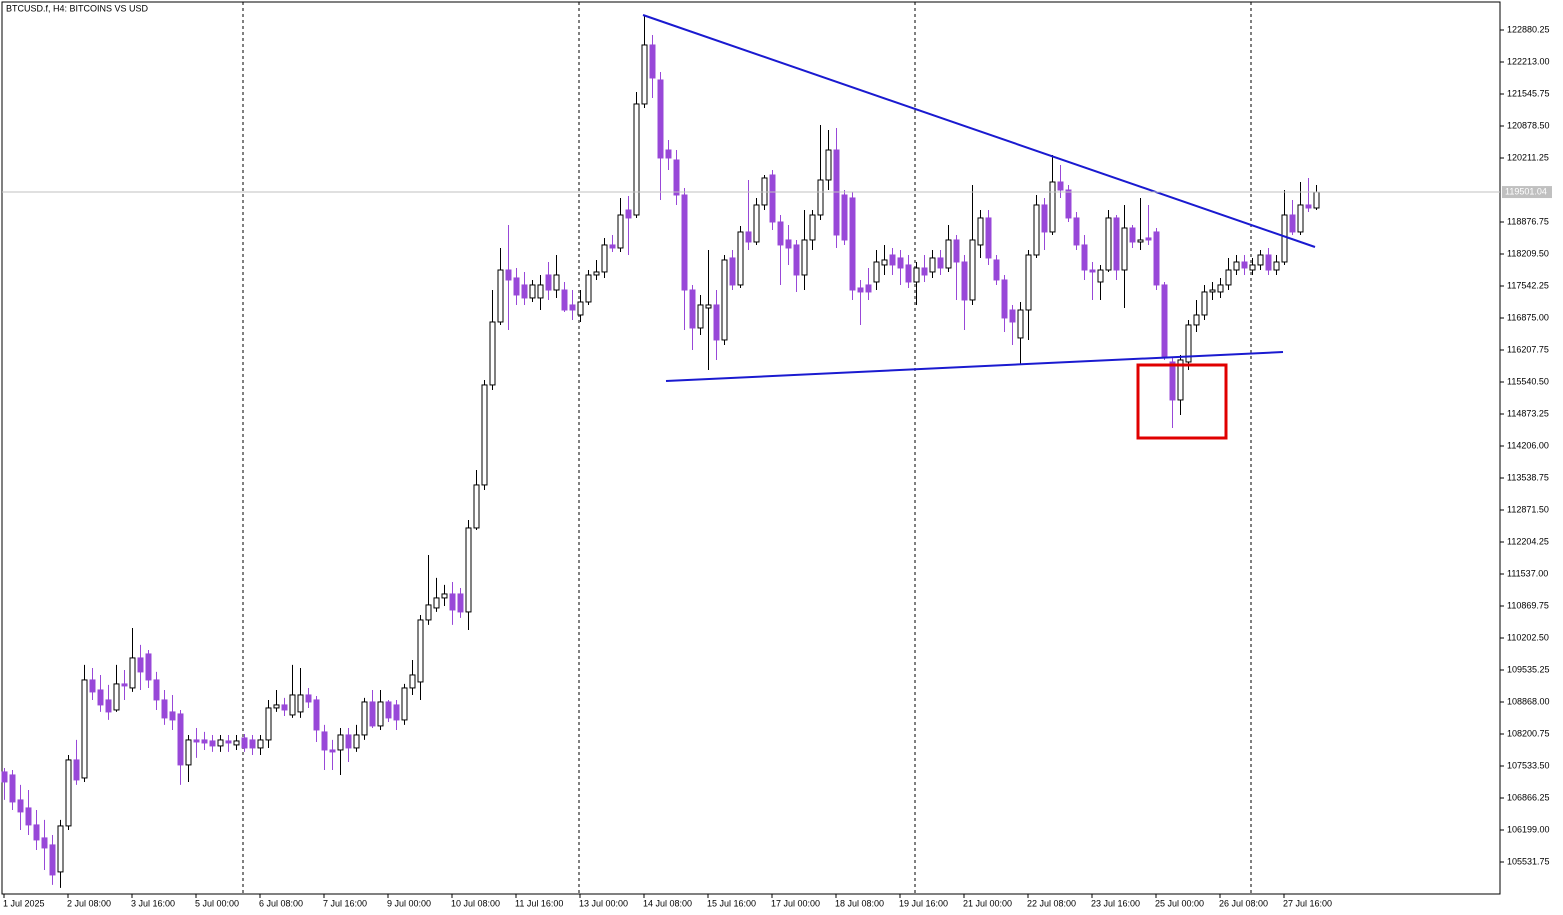 This screenshot has width=1563, height=915. I want to click on x-tick-label: 2 Jul 08:00, so click(89, 903).